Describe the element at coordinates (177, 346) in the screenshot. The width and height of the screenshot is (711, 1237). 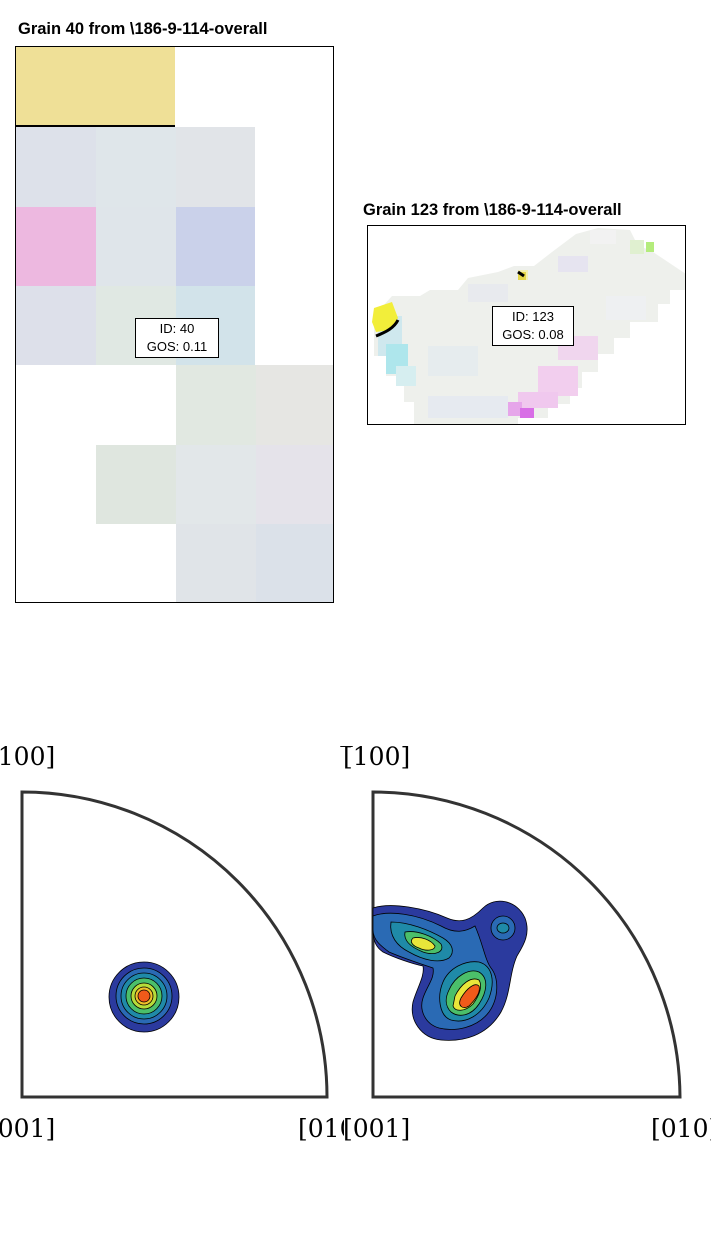
I see `grain-gos-text: GOS: 0.11` at that location.